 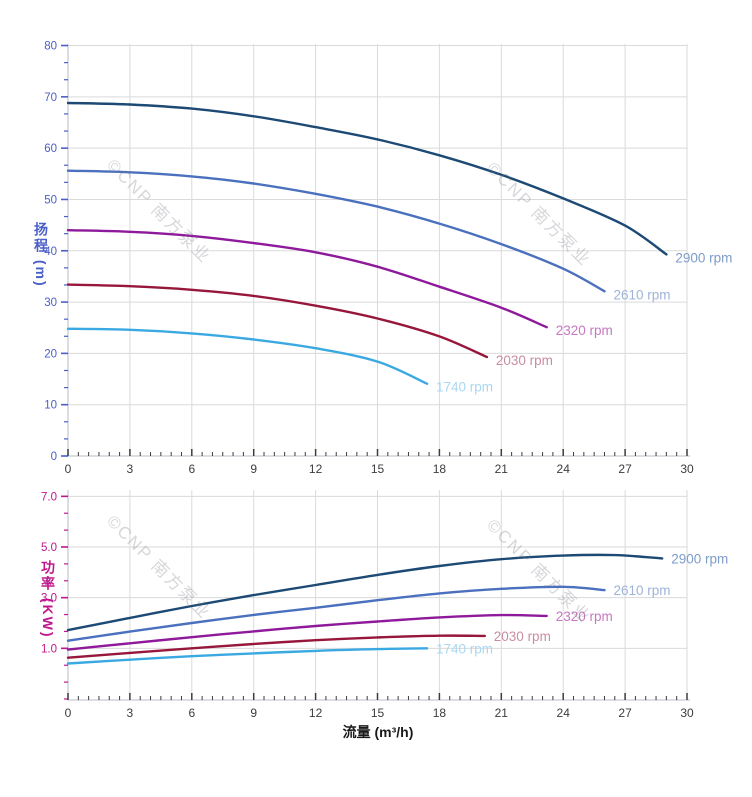 I want to click on head-curve-1740rpm, so click(x=247, y=356).